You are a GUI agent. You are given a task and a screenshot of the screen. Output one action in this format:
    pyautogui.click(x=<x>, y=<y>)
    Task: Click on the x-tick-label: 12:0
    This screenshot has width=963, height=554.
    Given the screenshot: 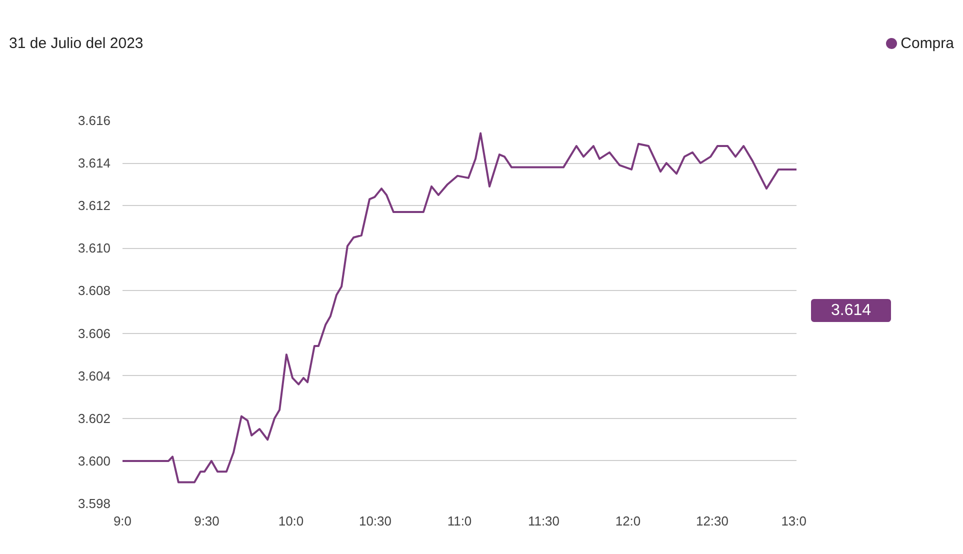 What is the action you would take?
    pyautogui.click(x=628, y=521)
    